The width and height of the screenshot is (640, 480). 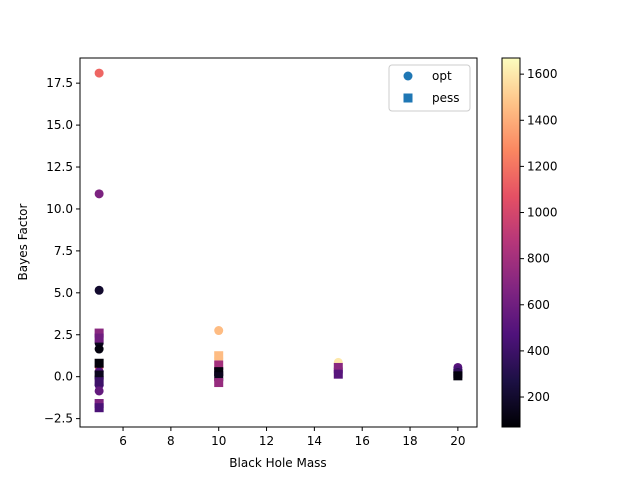 I want to click on x-tick-label-1: 8, so click(x=171, y=441).